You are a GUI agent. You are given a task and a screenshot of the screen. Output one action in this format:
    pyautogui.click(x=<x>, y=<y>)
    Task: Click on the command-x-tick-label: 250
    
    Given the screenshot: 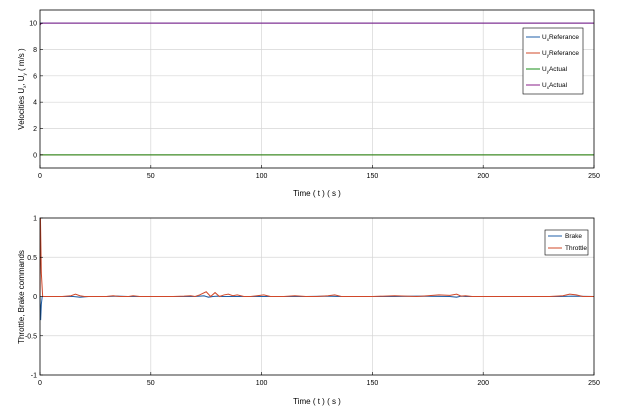 What is the action you would take?
    pyautogui.click(x=594, y=383)
    